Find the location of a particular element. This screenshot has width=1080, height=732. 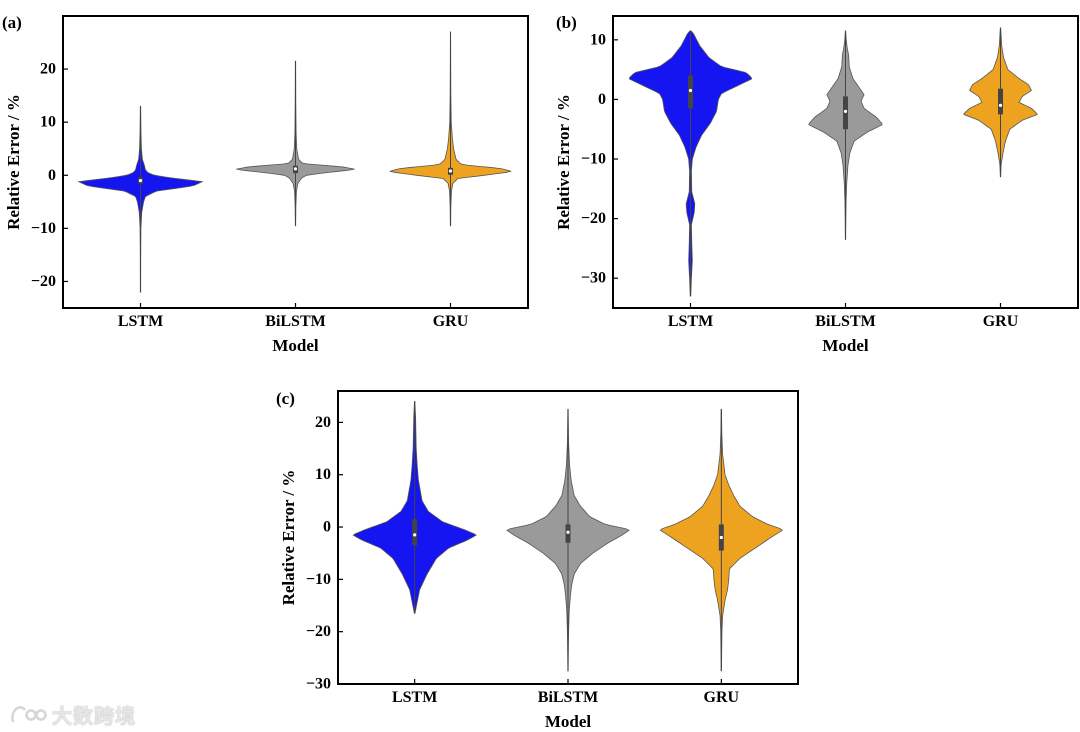

watermark: 大数跨境 is located at coordinates (73, 714).